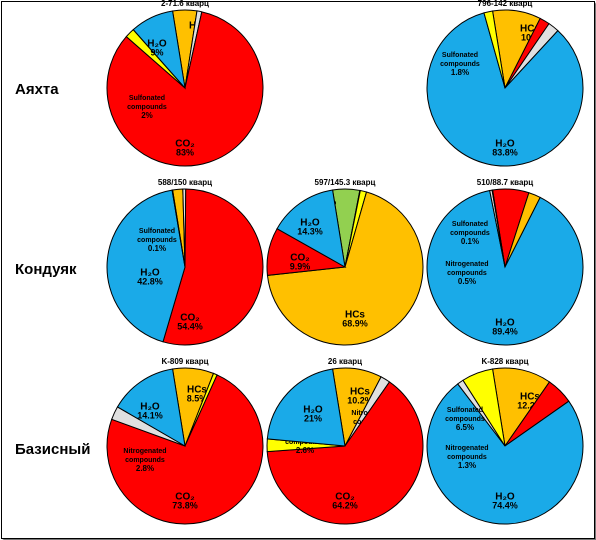 The image size is (596, 540). Describe the element at coordinates (184, 361) in the screenshot. I see `pie-title: K-809 кварц` at that location.